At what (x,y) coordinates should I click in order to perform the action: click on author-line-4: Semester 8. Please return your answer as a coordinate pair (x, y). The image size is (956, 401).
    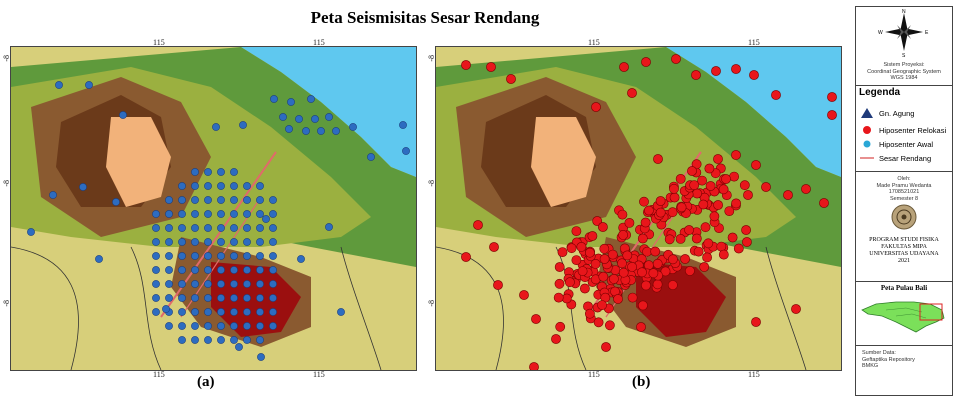
    Looking at the image, I should click on (904, 198).